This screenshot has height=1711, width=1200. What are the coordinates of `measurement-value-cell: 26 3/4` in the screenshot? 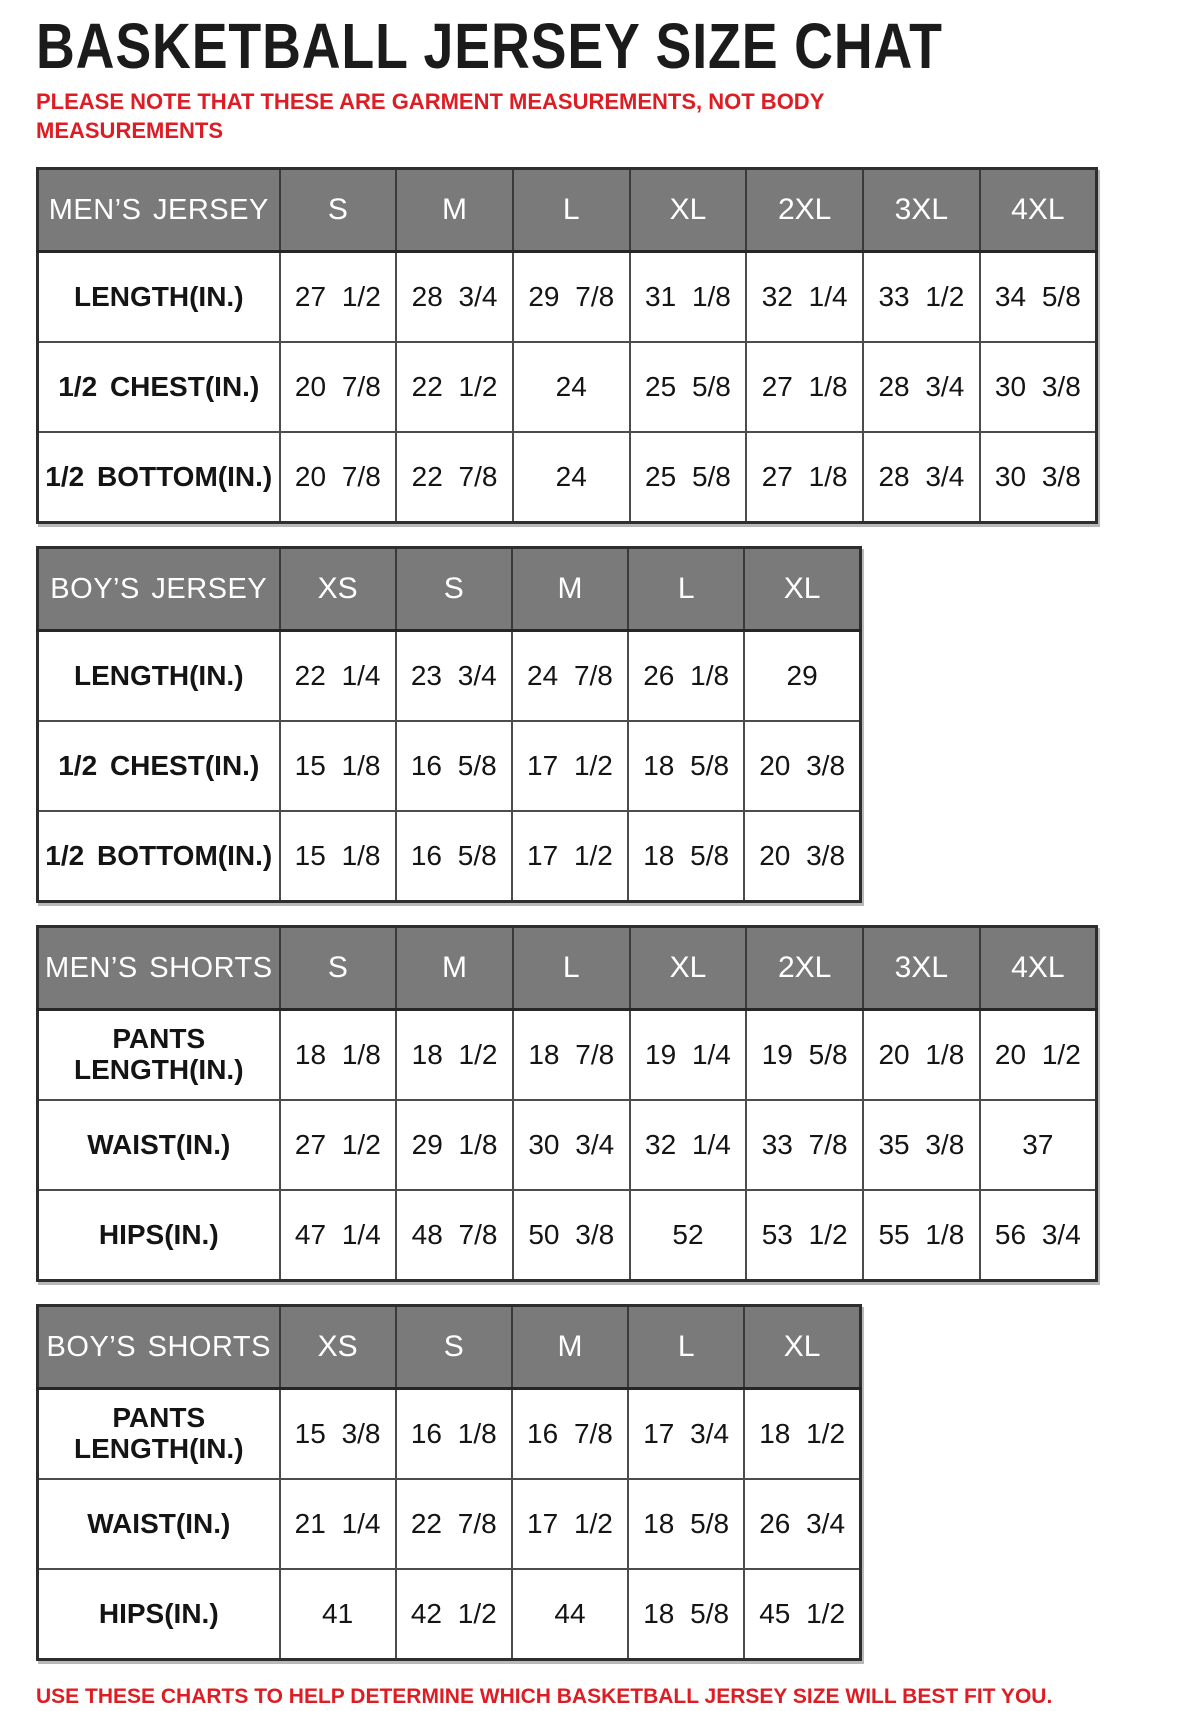 It's located at (802, 1524).